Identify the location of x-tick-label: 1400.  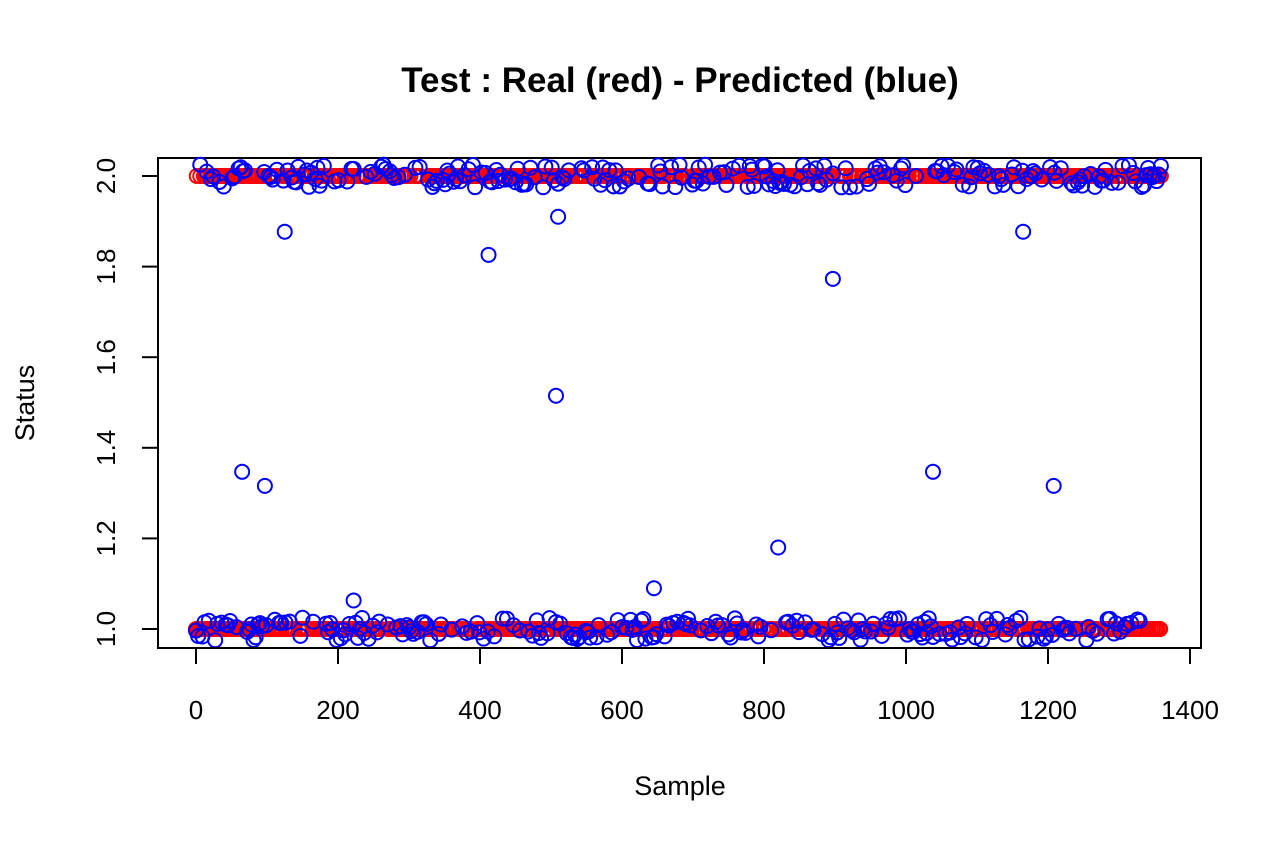
(1190, 710).